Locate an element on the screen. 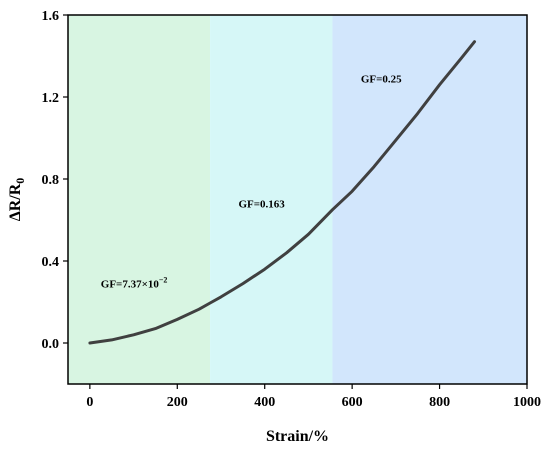 The image size is (550, 449). y-axis-title-main: ΔR/R is located at coordinates (15, 202).